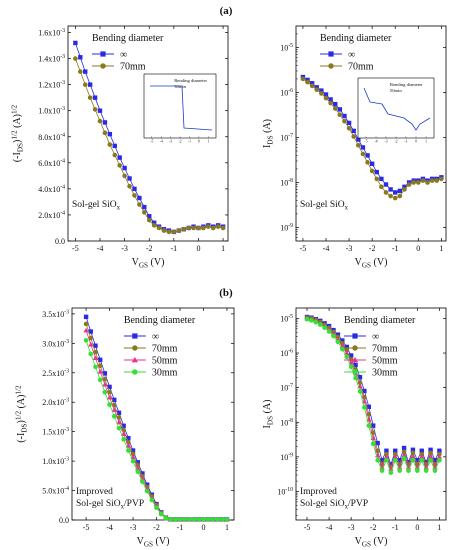 This screenshot has height=550, width=453. Describe the element at coordinates (161, 142) in the screenshot. I see `inset-x-tick-label: -4` at that location.